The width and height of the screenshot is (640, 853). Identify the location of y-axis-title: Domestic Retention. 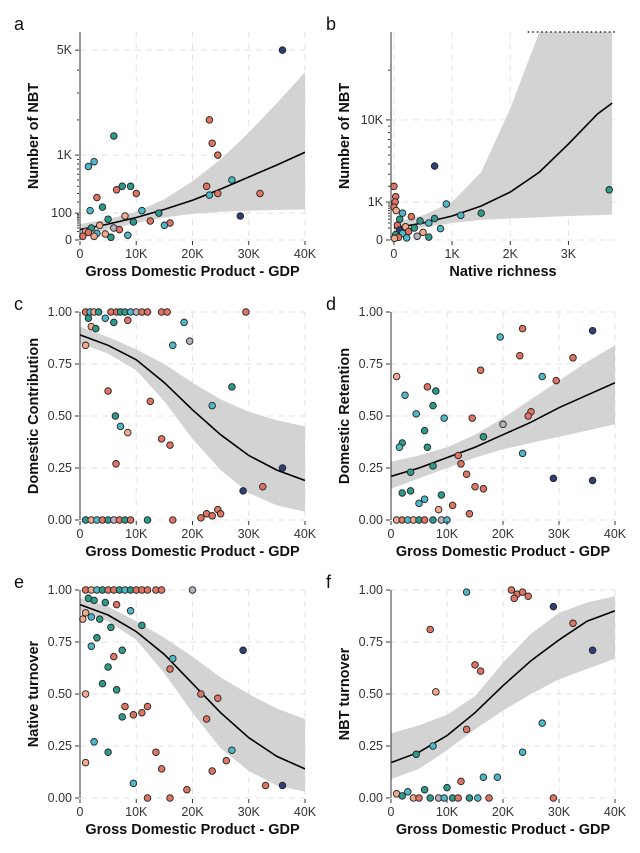
(345, 416).